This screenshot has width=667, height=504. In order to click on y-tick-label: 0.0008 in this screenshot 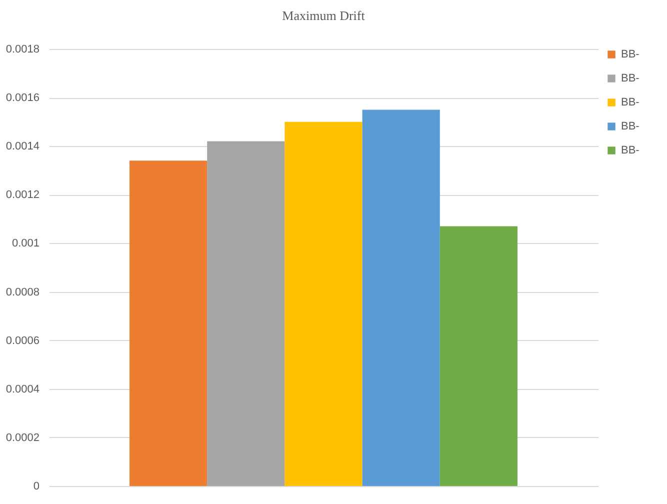, I will do `click(23, 292)`.